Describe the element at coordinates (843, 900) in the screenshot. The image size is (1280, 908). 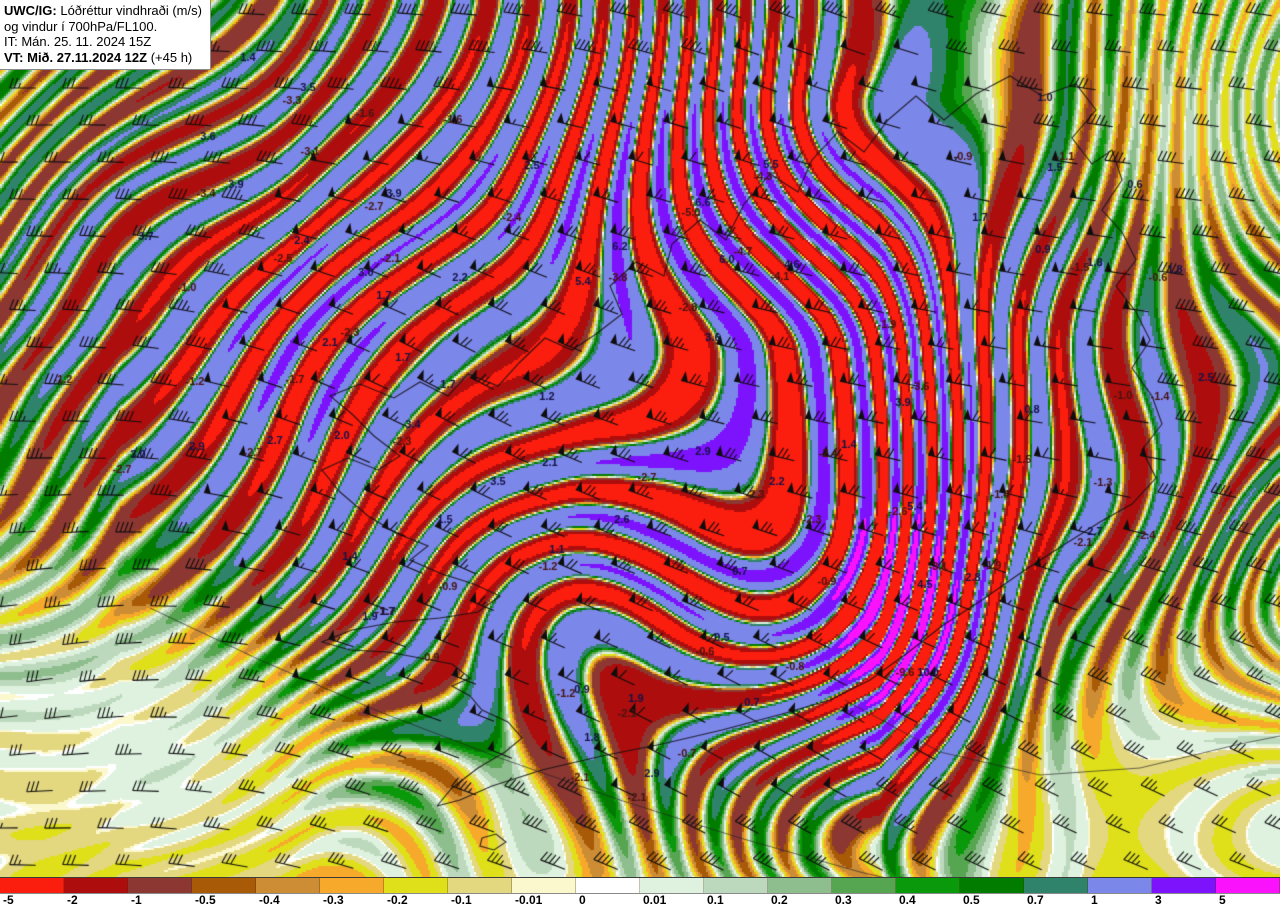
I see `colorbar-tick-label: 0.3` at that location.